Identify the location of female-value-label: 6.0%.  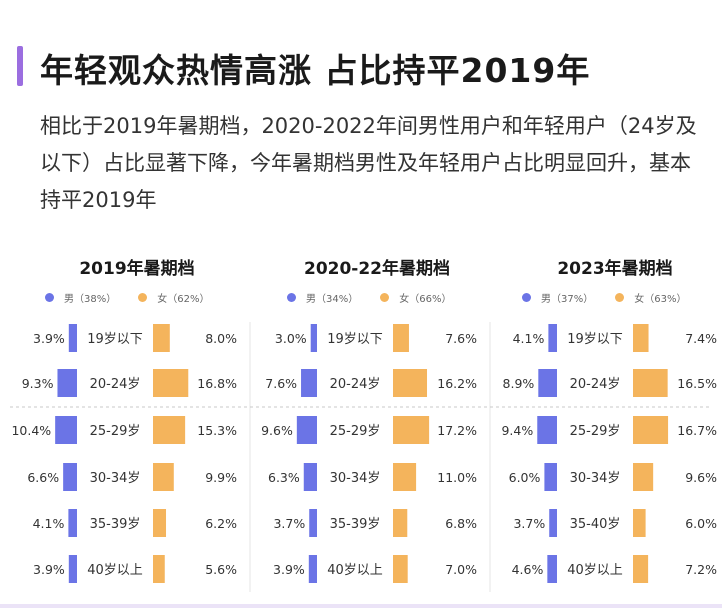
(701, 523).